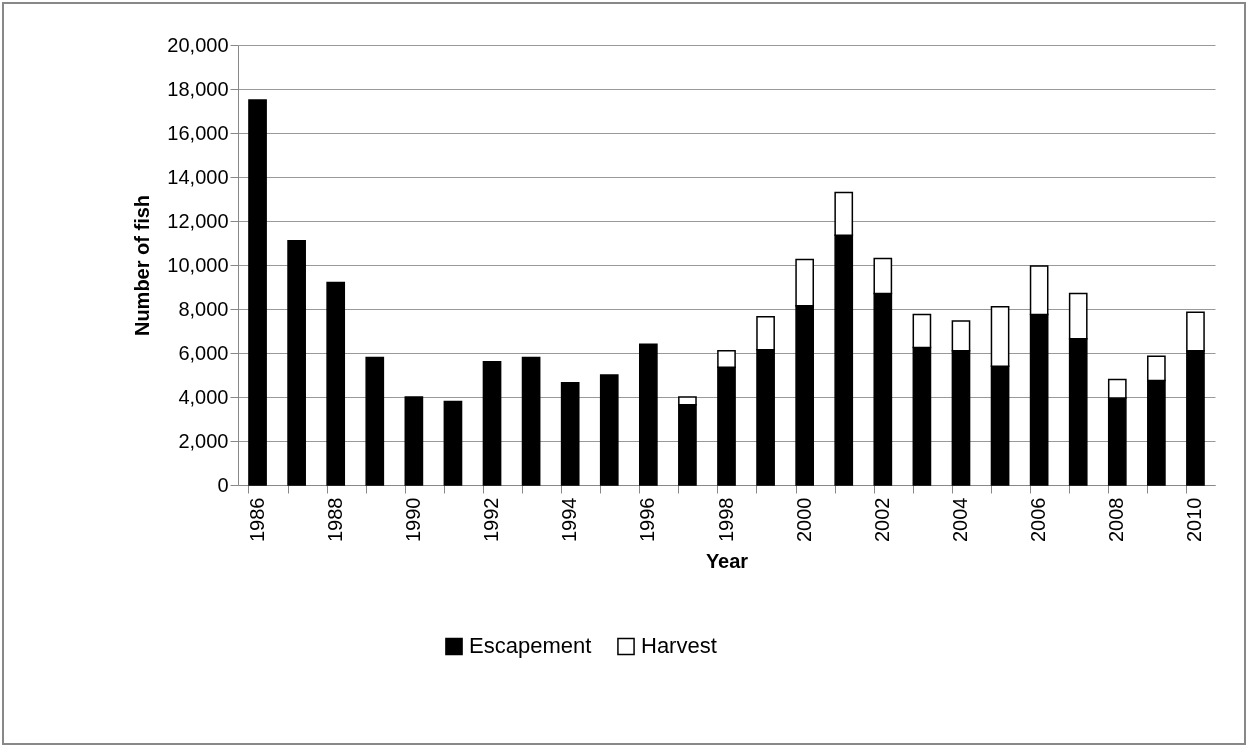  What do you see at coordinates (725, 519) in the screenshot?
I see `x-tick-label: 1998` at bounding box center [725, 519].